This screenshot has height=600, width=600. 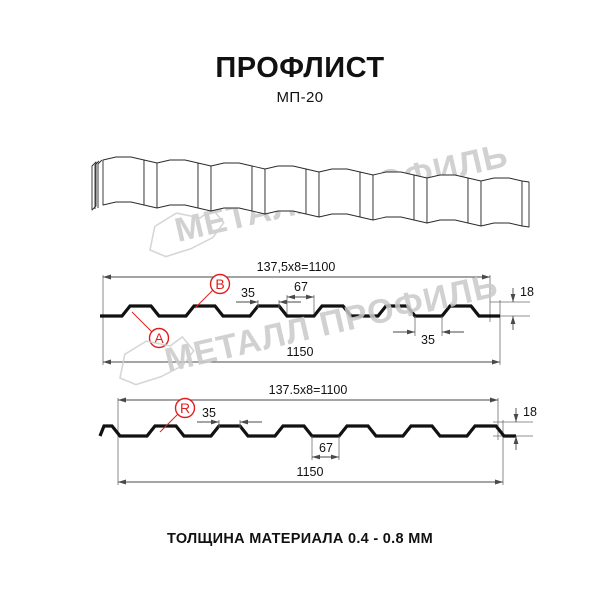 What do you see at coordinates (527, 292) in the screenshot?
I see `dimension-height-top-label: 18` at bounding box center [527, 292].